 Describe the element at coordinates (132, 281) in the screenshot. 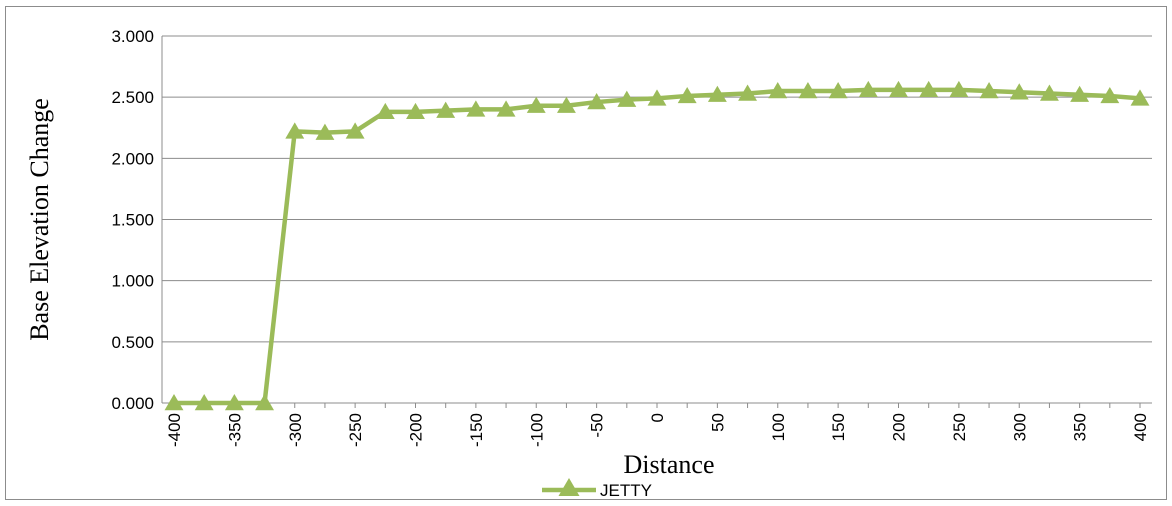

I see `y-tick-label: 1.000` at that location.